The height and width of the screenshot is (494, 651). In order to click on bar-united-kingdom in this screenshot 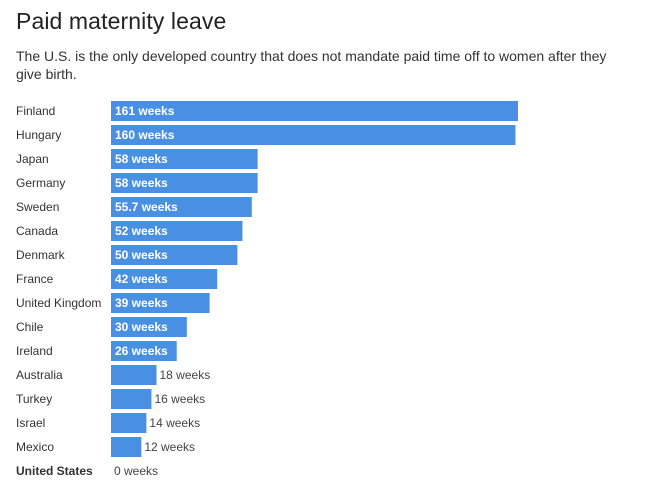, I will do `click(160, 303)`.